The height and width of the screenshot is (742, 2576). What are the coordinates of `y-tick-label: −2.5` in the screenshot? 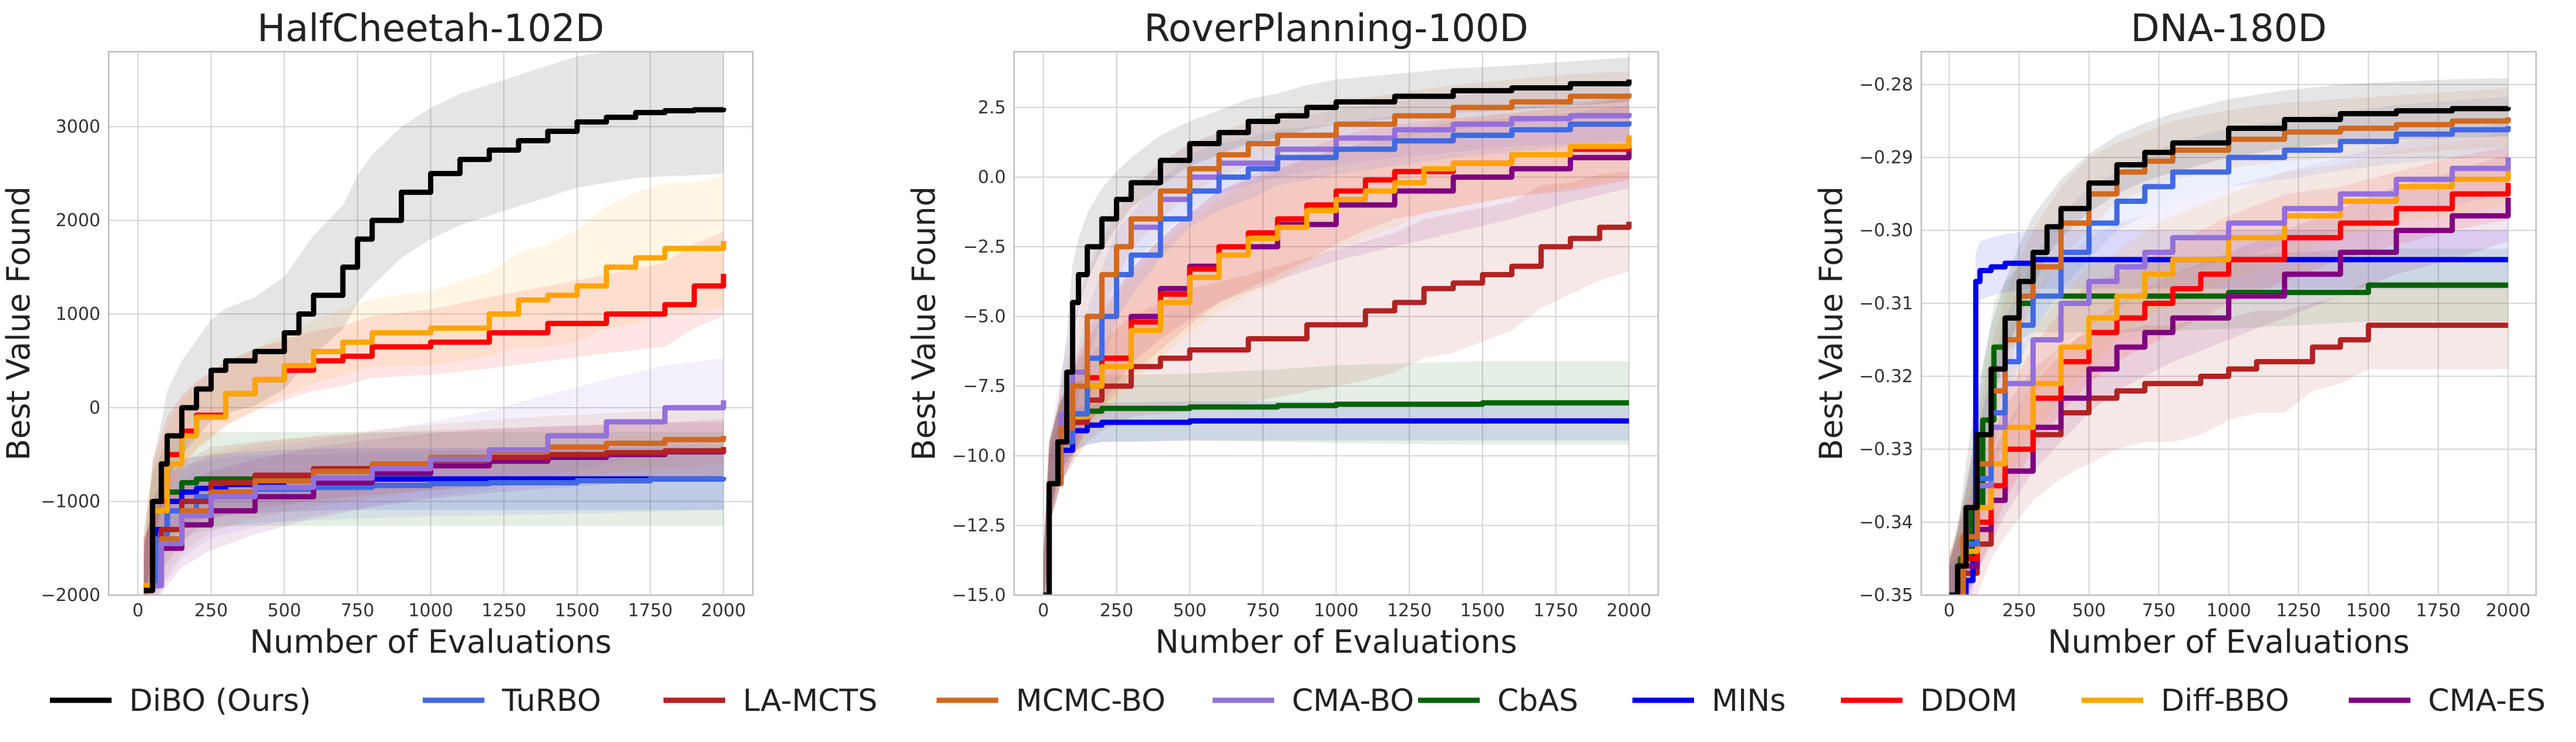 It's located at (984, 247).